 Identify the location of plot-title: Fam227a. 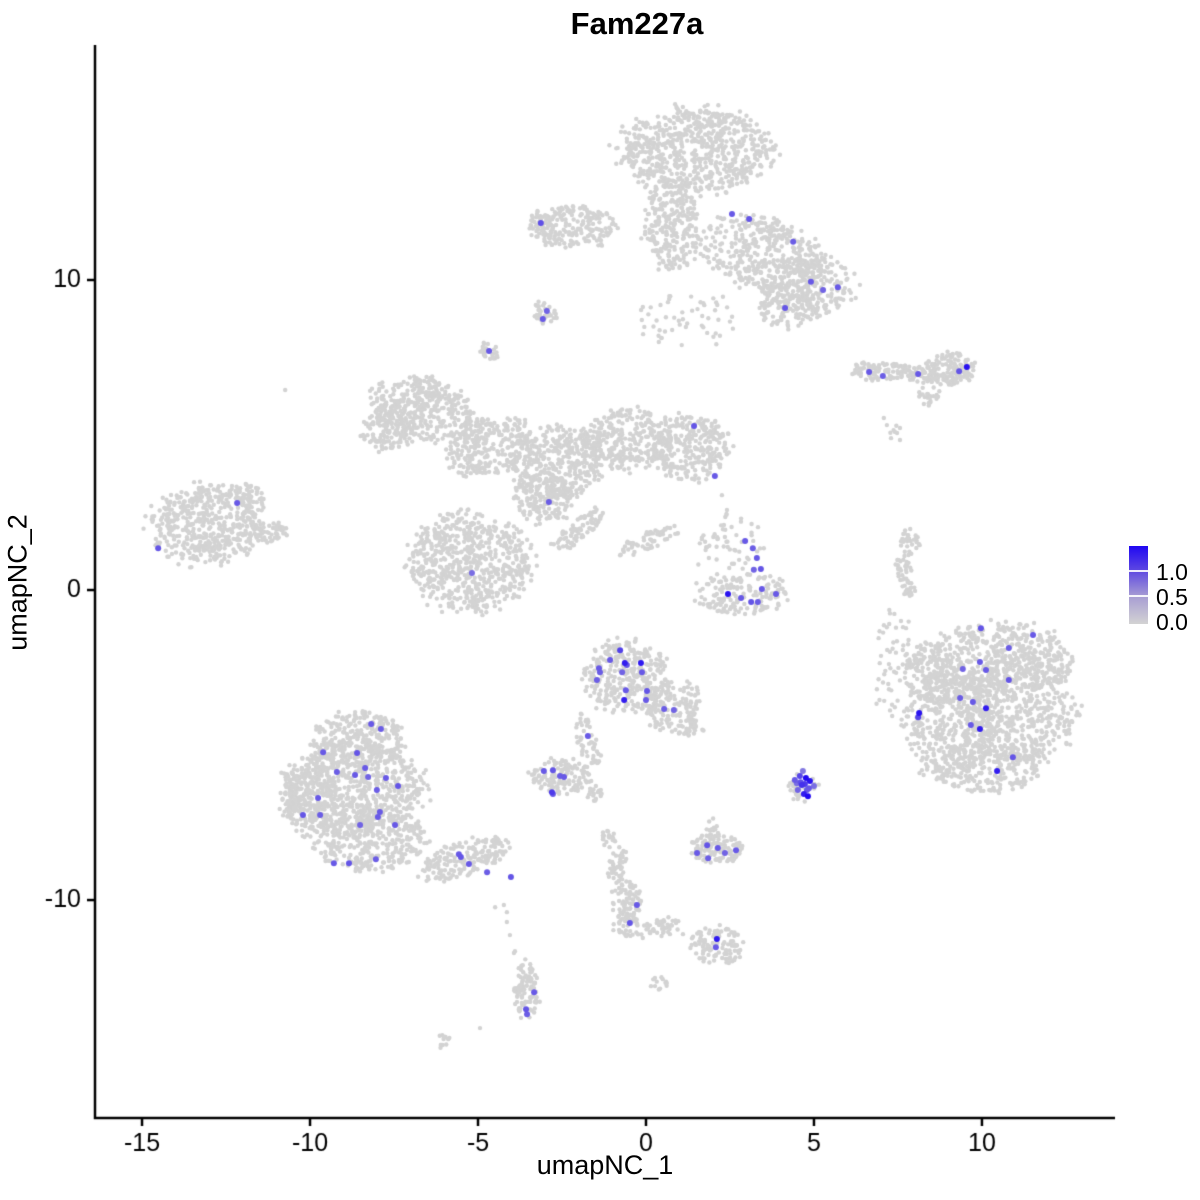
(637, 23).